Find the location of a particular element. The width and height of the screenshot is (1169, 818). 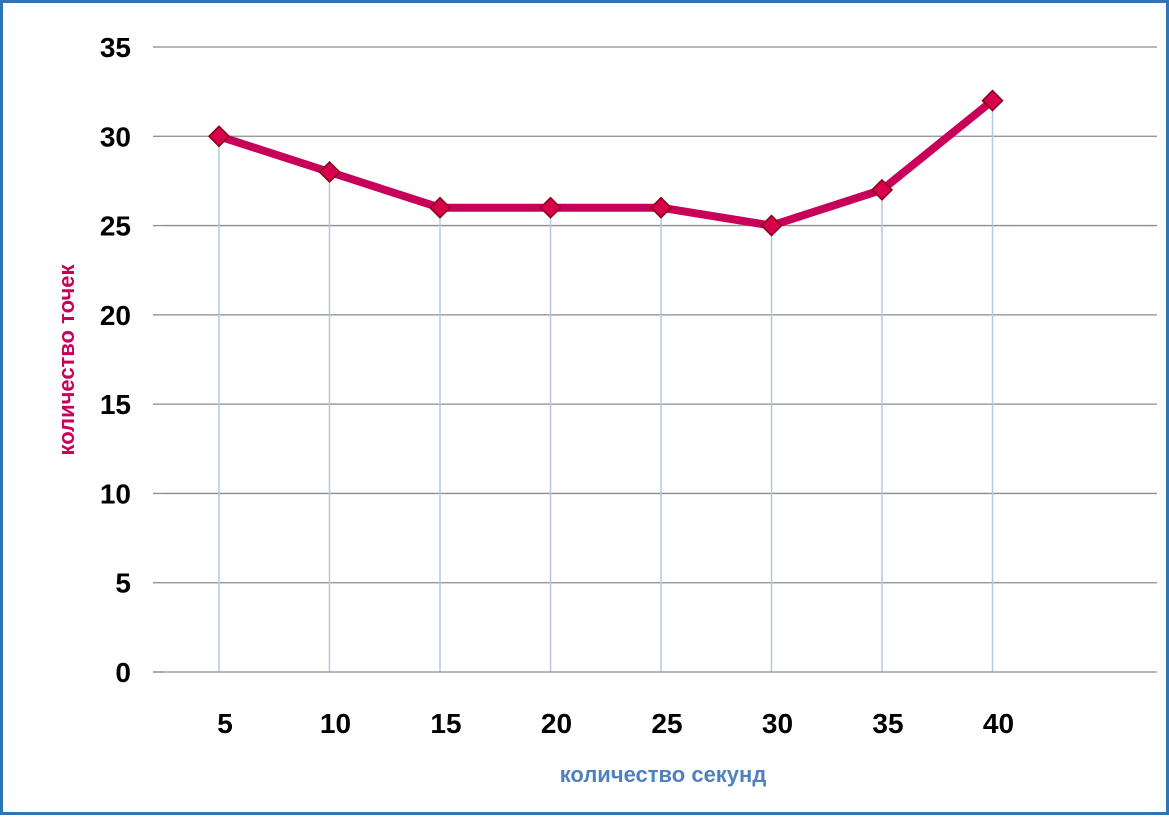

x-tick-label-10: 10 is located at coordinates (335, 723).